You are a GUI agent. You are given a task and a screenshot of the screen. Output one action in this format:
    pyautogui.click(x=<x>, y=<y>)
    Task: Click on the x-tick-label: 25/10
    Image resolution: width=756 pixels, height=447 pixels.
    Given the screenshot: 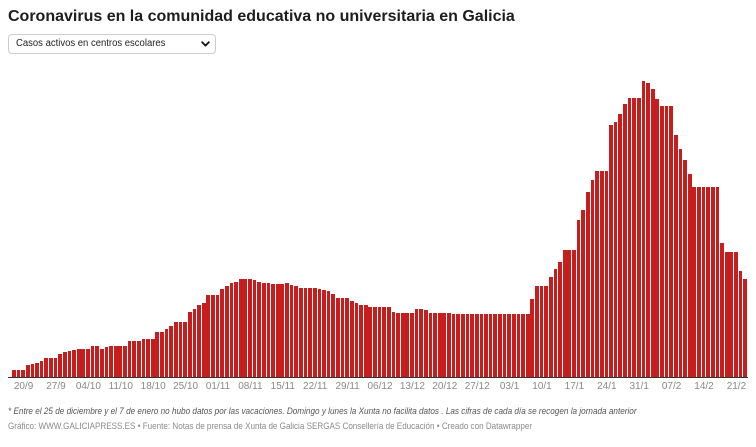 What is the action you would take?
    pyautogui.click(x=186, y=386)
    